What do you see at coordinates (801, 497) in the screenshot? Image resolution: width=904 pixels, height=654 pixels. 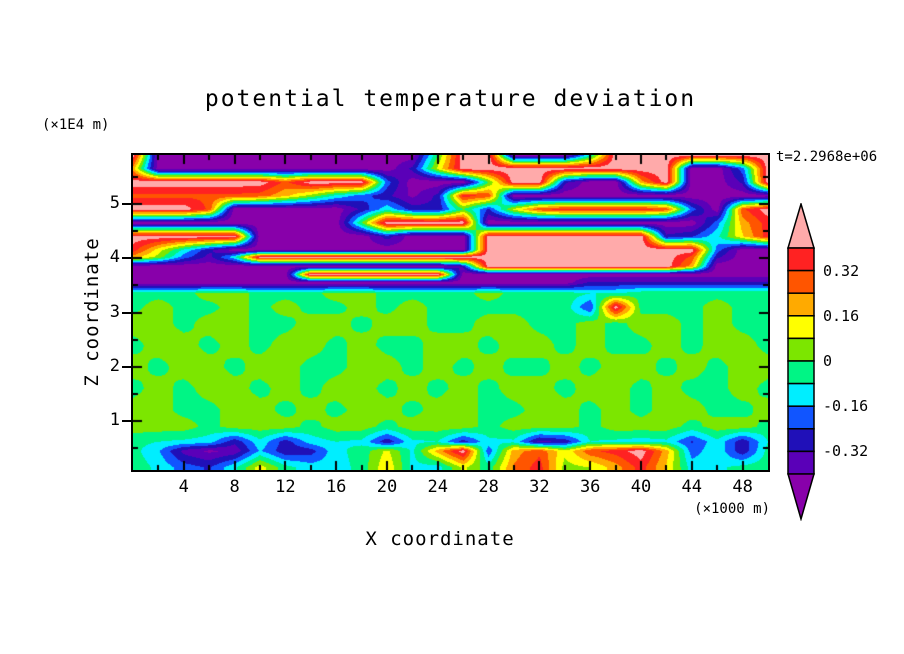 I see `colorbar-under-arrow` at bounding box center [801, 497].